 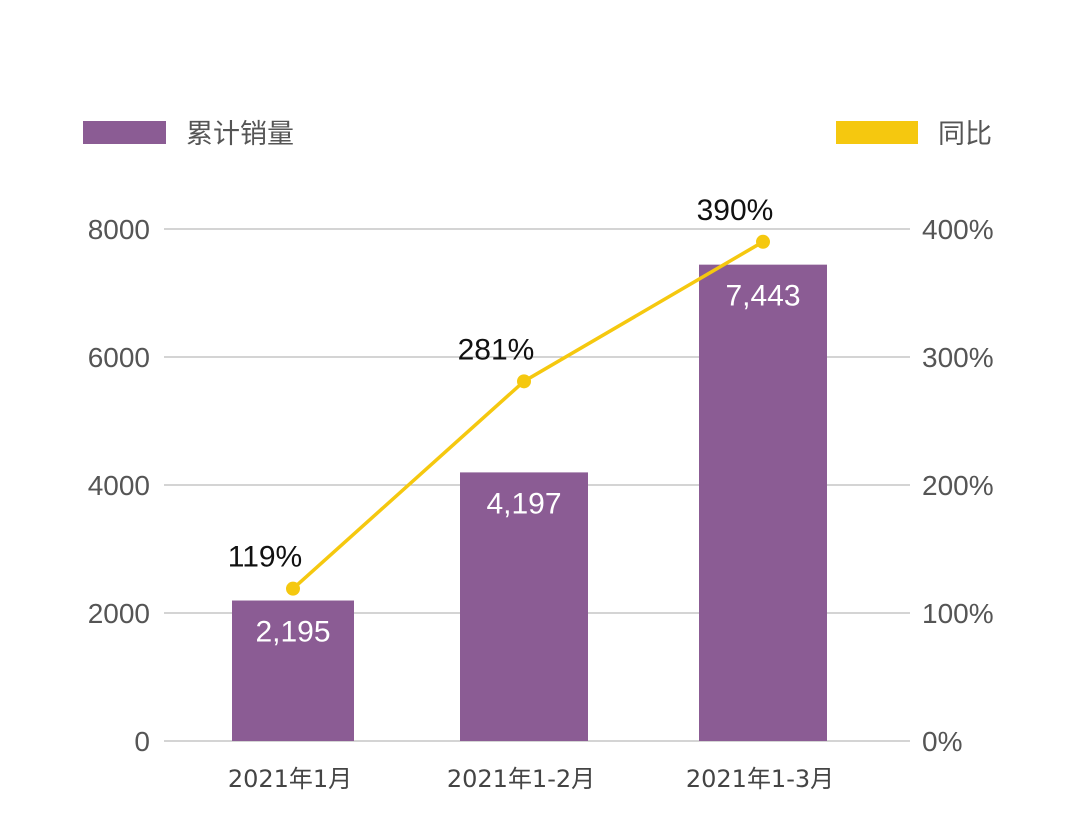 What do you see at coordinates (119, 357) in the screenshot?
I see `left-tick-label: 6000` at bounding box center [119, 357].